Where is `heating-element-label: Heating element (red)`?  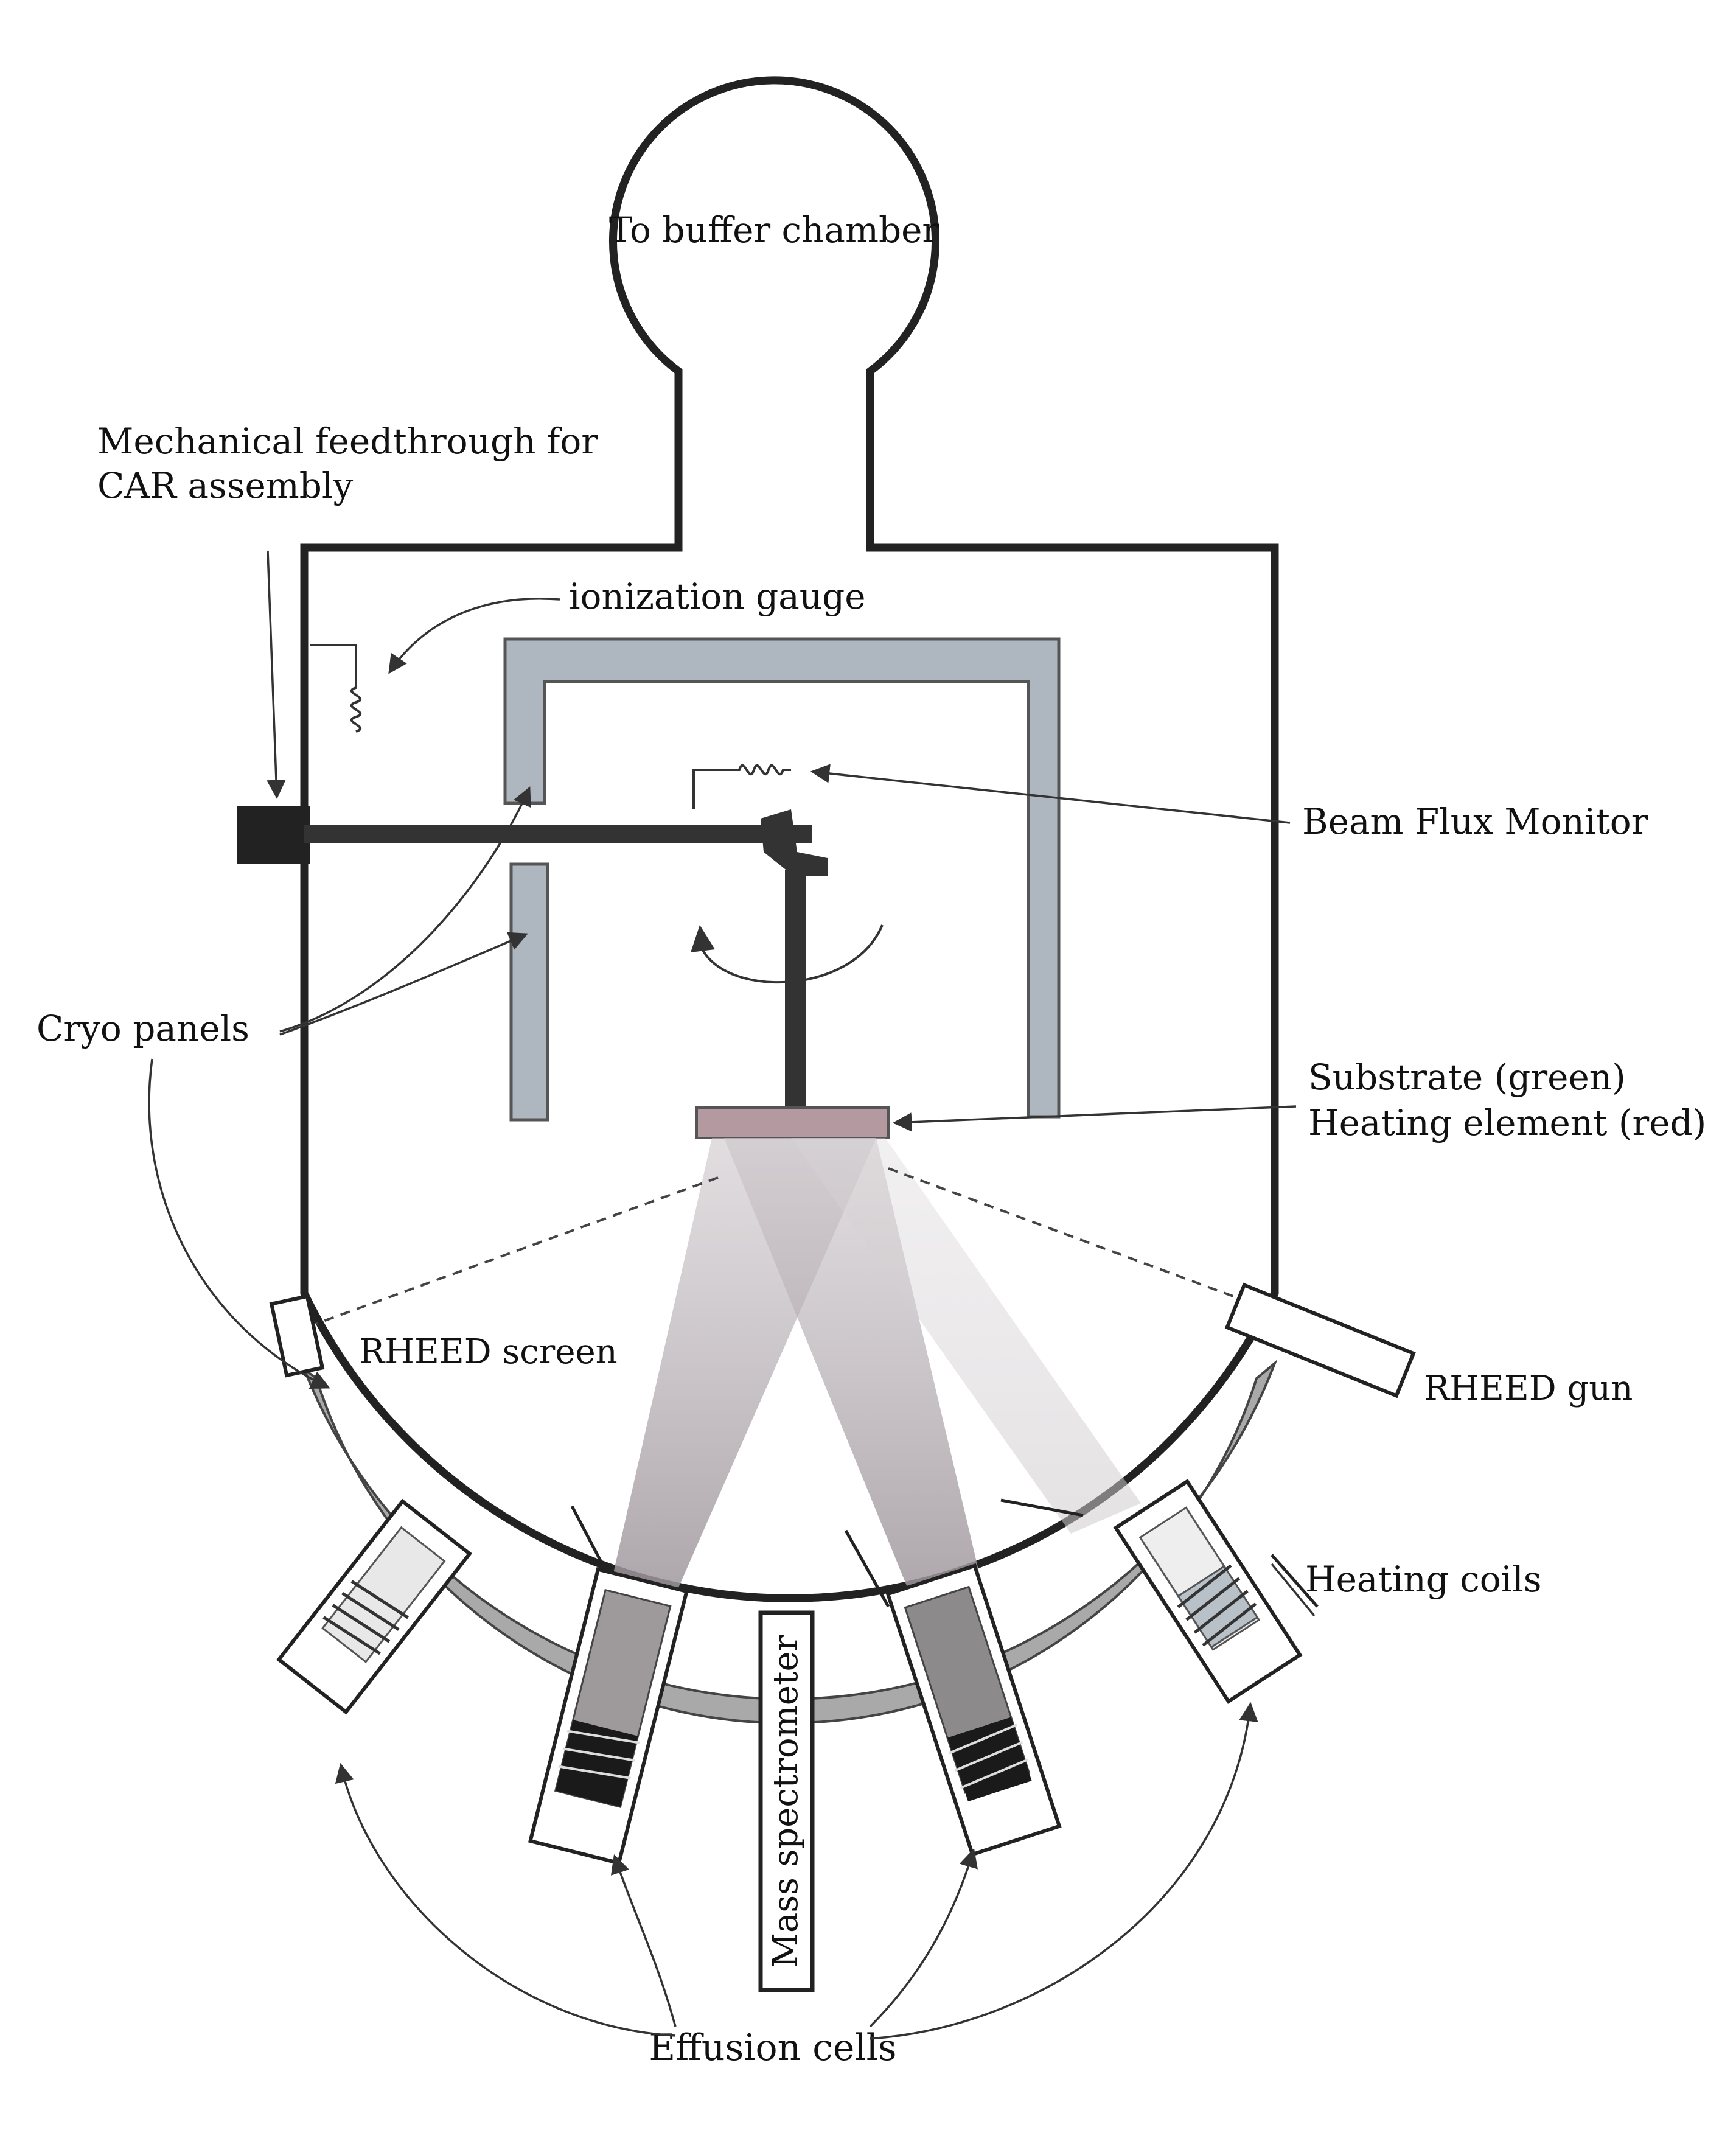 heating-element-label: Heating element (red) is located at coordinates (1507, 1123).